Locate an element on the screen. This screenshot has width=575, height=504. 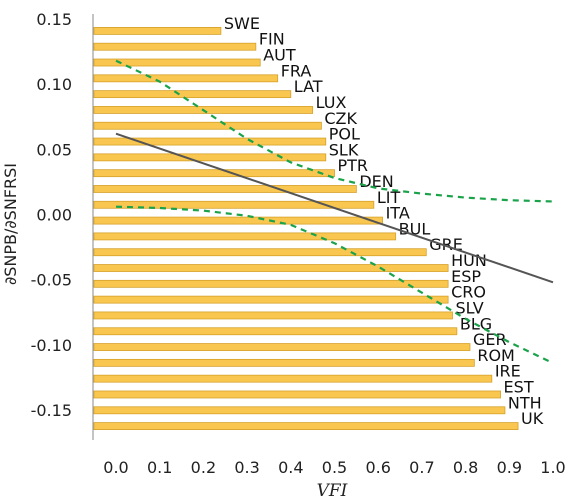
bar-czk is located at coordinates (207, 125).